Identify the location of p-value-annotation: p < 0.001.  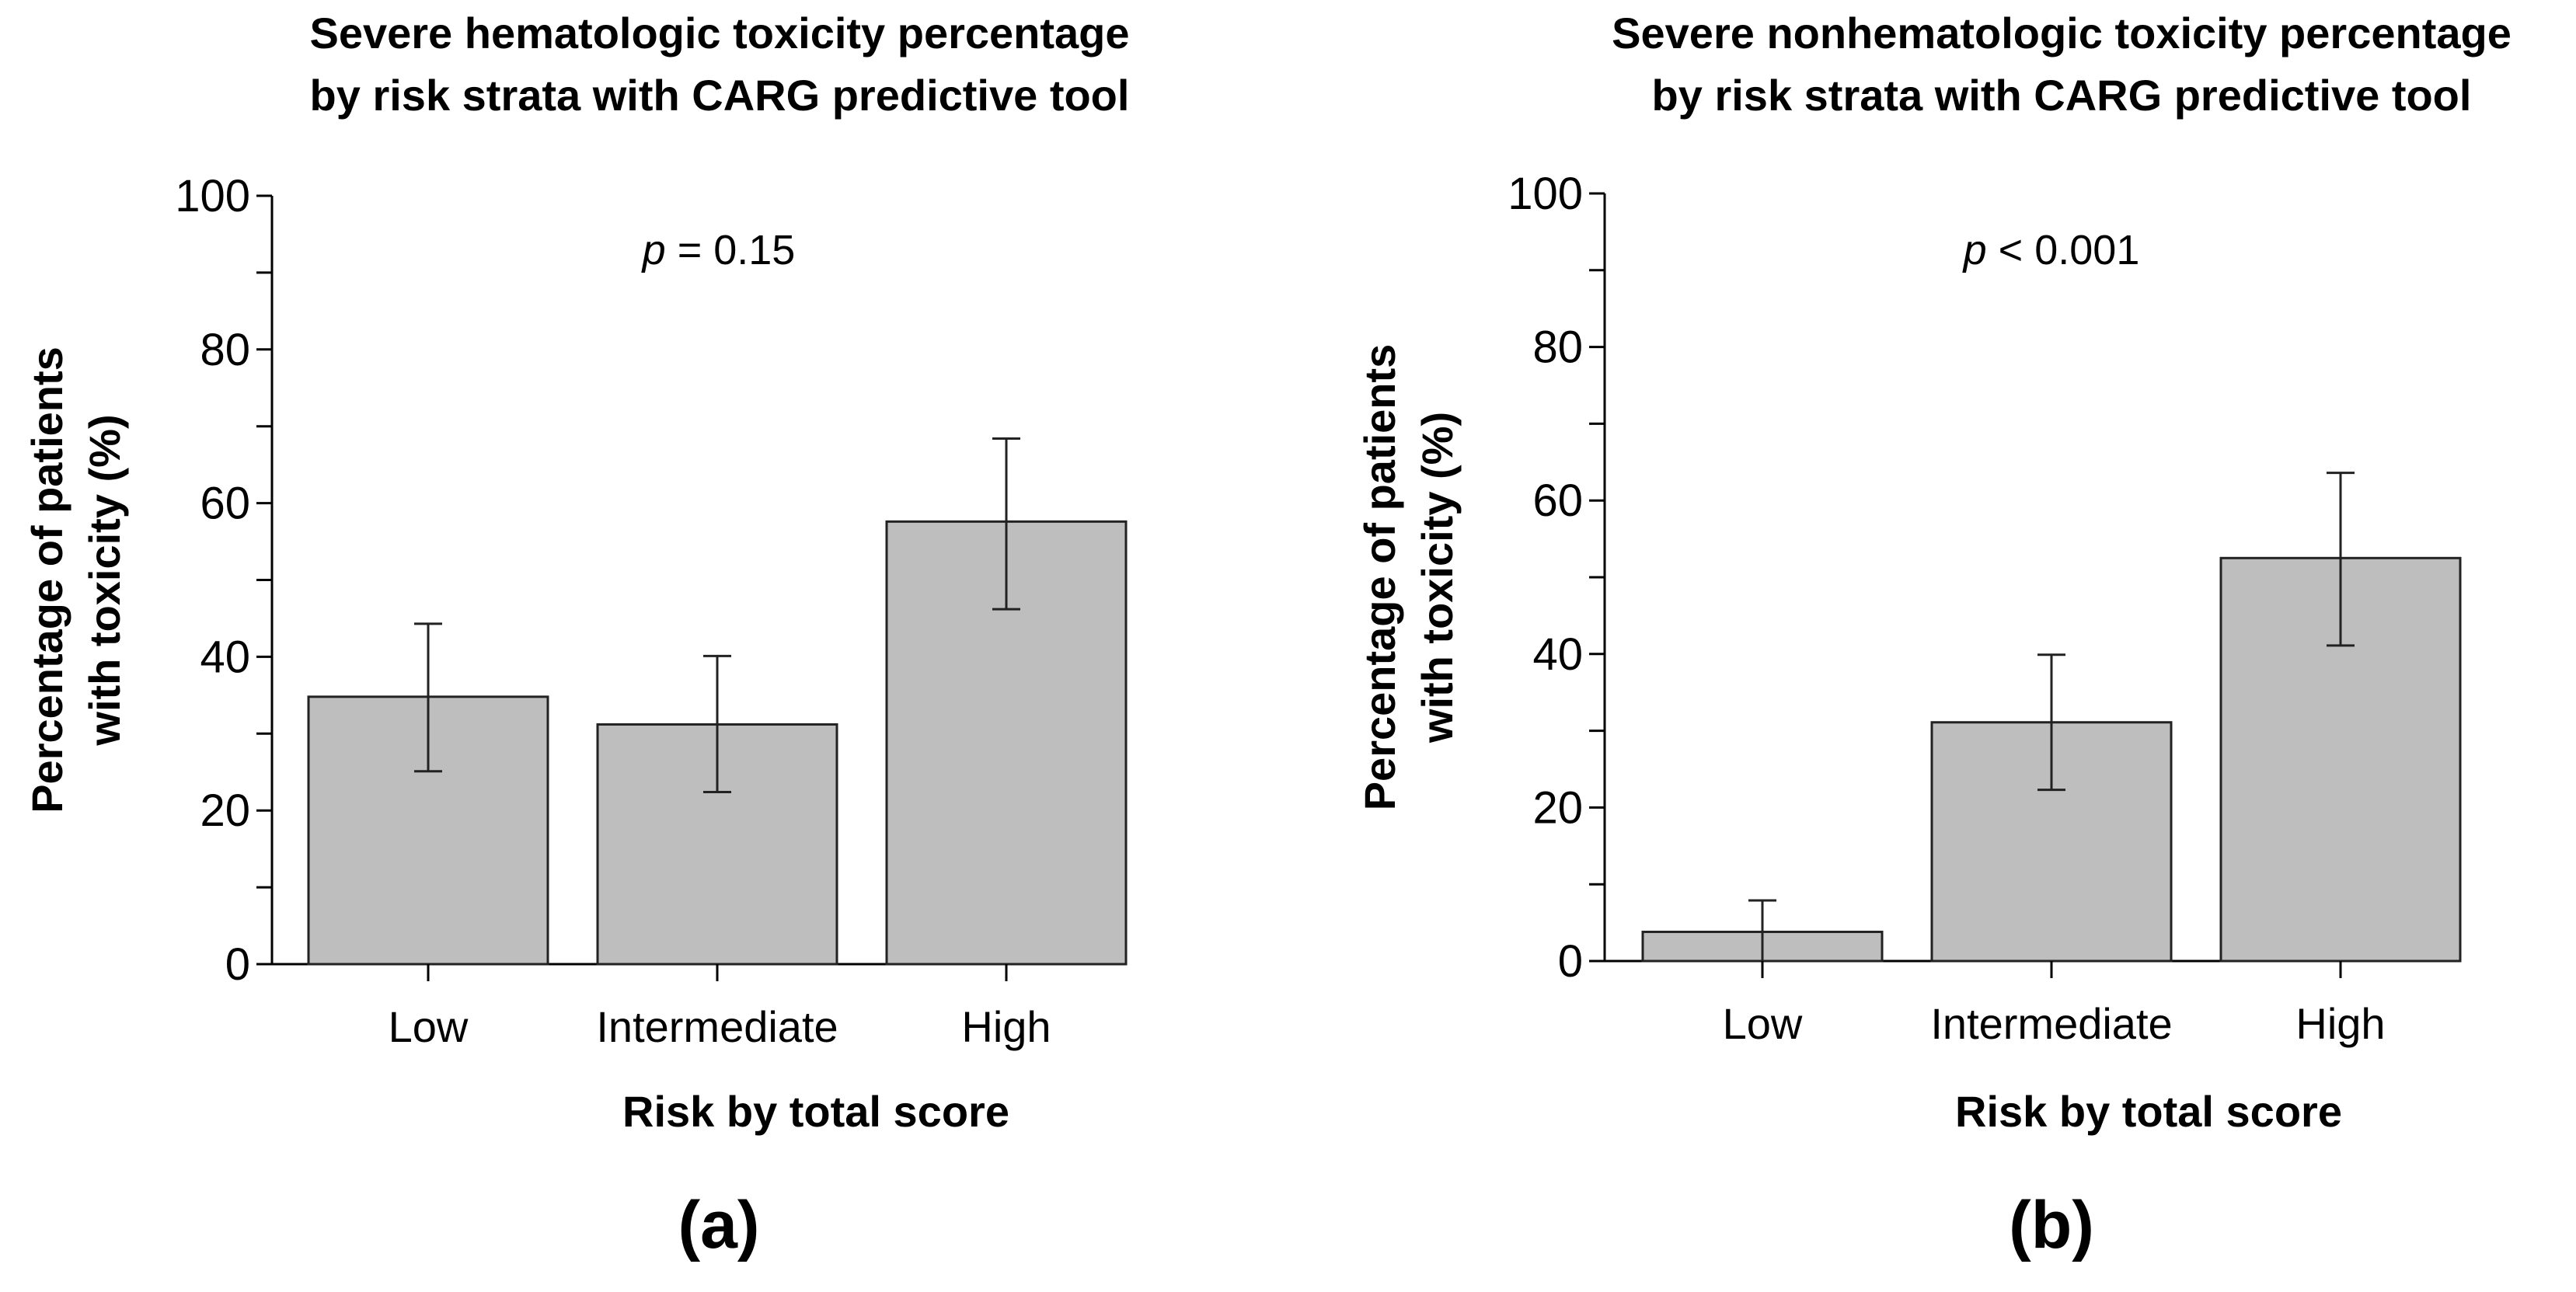
(2051, 250).